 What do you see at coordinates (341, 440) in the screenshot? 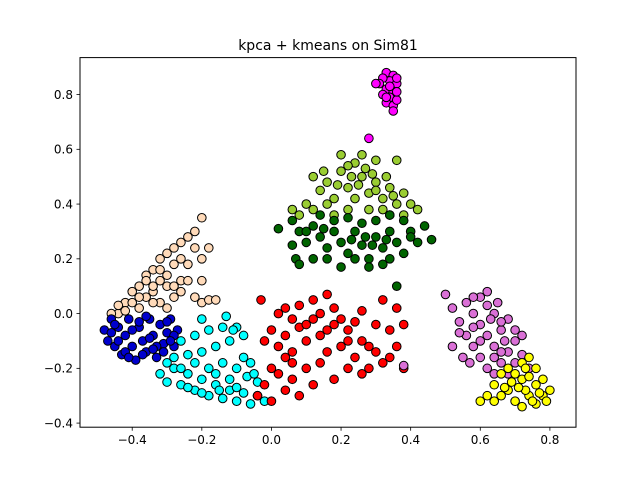
I see `x-tick-label: 0.2` at bounding box center [341, 440].